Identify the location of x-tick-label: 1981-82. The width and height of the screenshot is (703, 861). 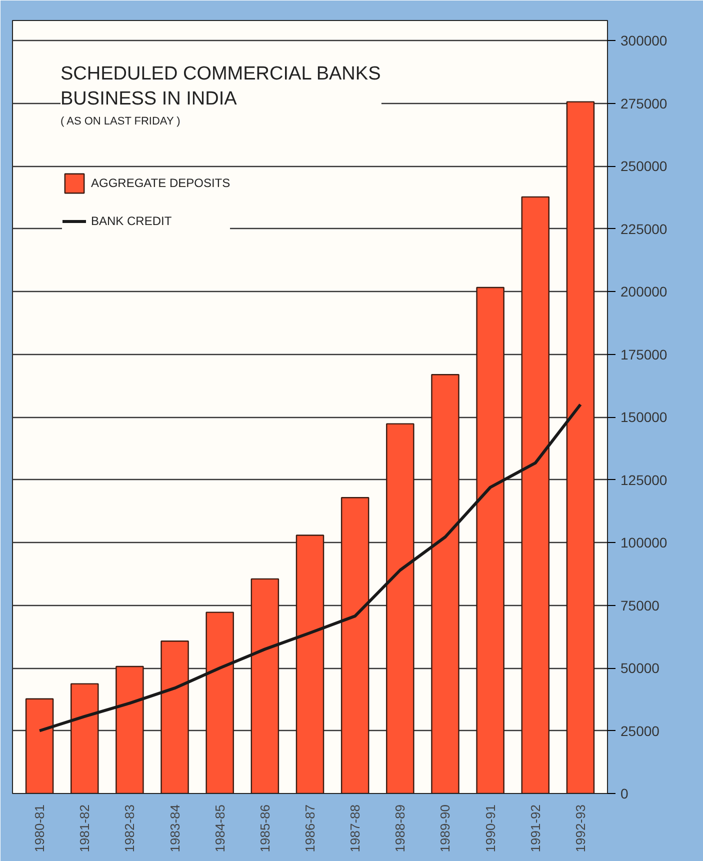
(84, 828).